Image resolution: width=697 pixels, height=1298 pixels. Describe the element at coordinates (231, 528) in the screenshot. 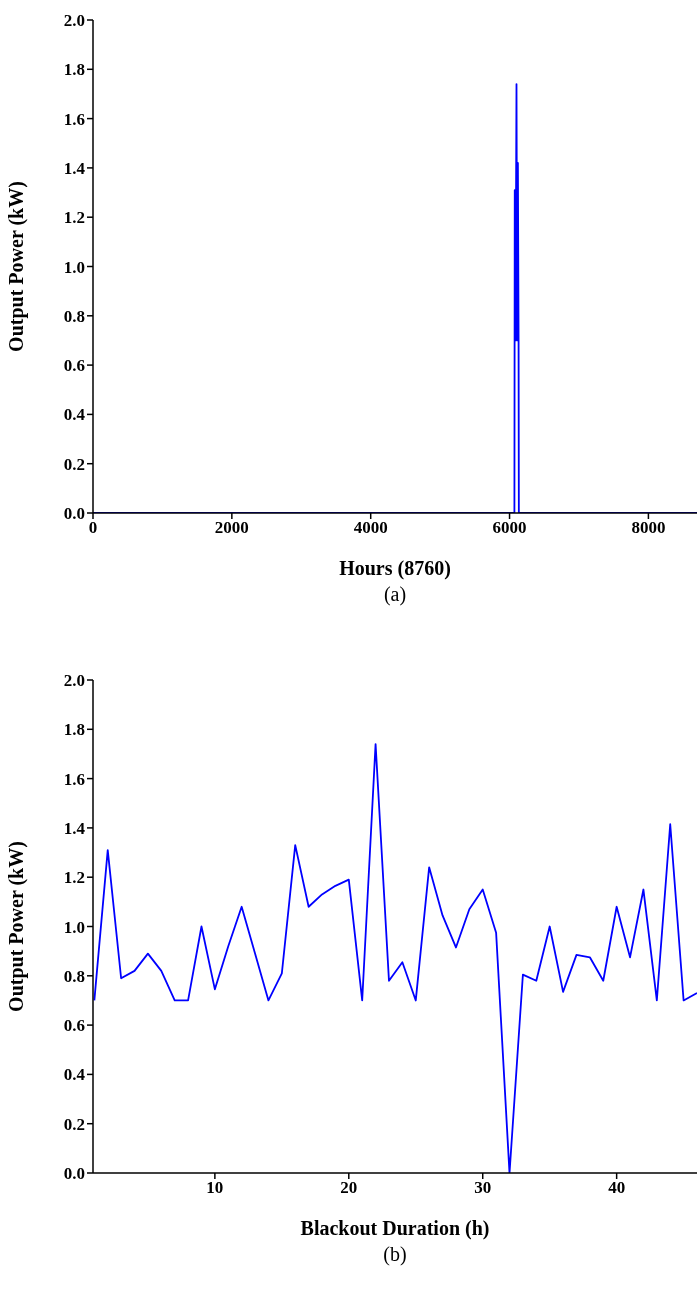

I see `x-tick-label: 2000` at that location.